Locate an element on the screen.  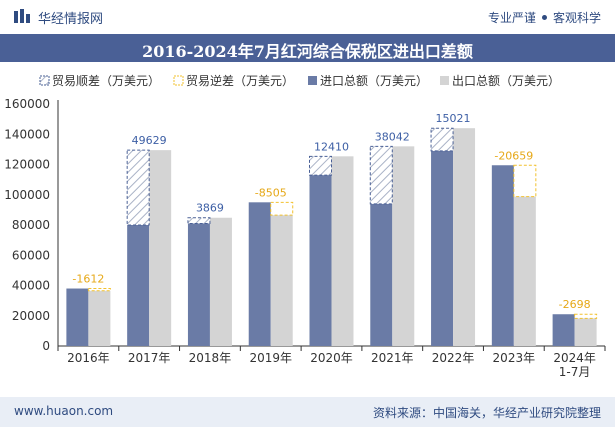
legend-label: 贸易逆差（万美元） is located at coordinates (240, 80).